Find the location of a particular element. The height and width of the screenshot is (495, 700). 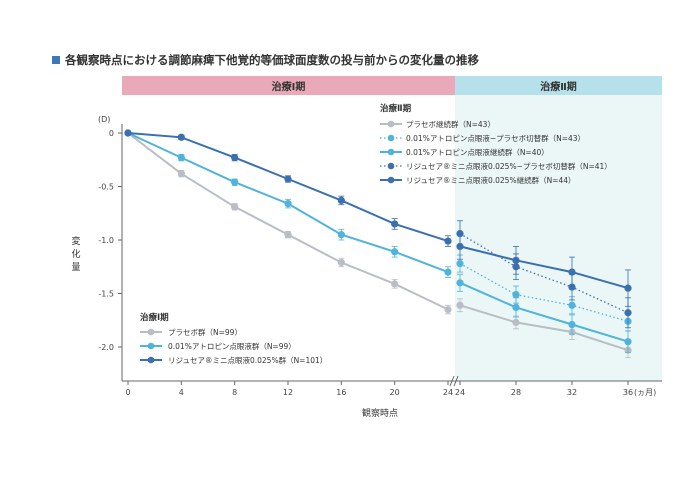

phase1-label: 治療Ⅰ期 is located at coordinates (289, 86).